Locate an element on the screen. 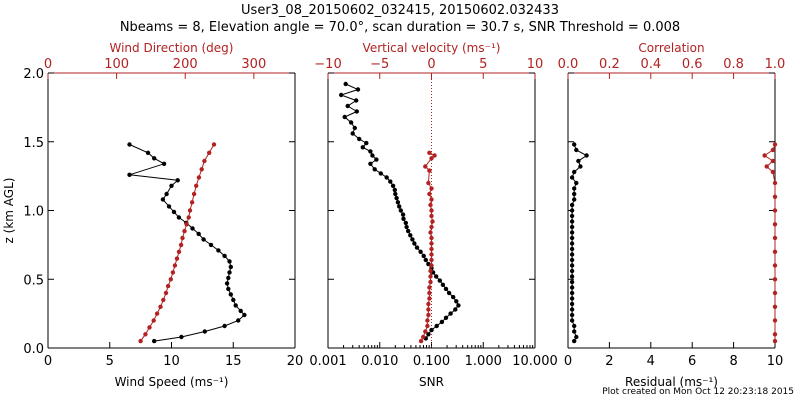  y-tick-label: 0.0 is located at coordinates (33, 349).